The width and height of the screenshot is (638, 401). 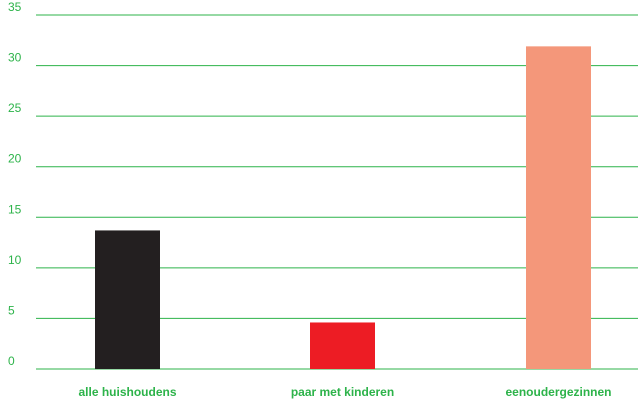 What do you see at coordinates (15, 7) in the screenshot?
I see `y-tick-label-35: 35` at bounding box center [15, 7].